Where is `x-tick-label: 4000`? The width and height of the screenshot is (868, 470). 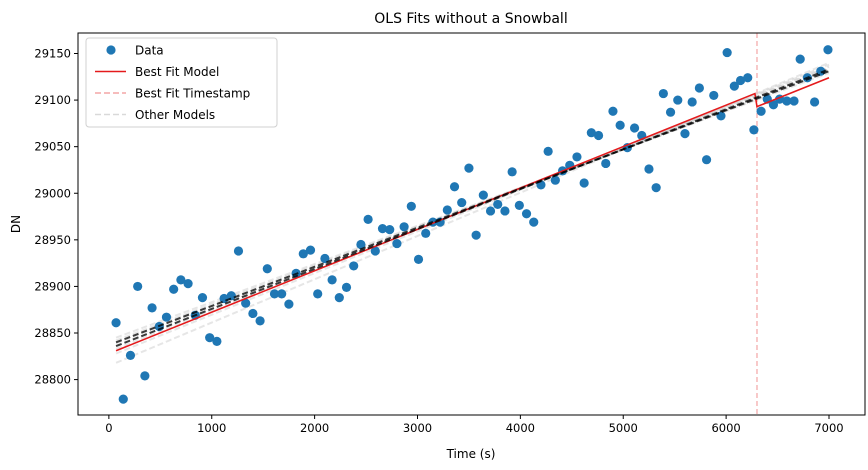
x-tick-label: 4000 is located at coordinates (520, 428).